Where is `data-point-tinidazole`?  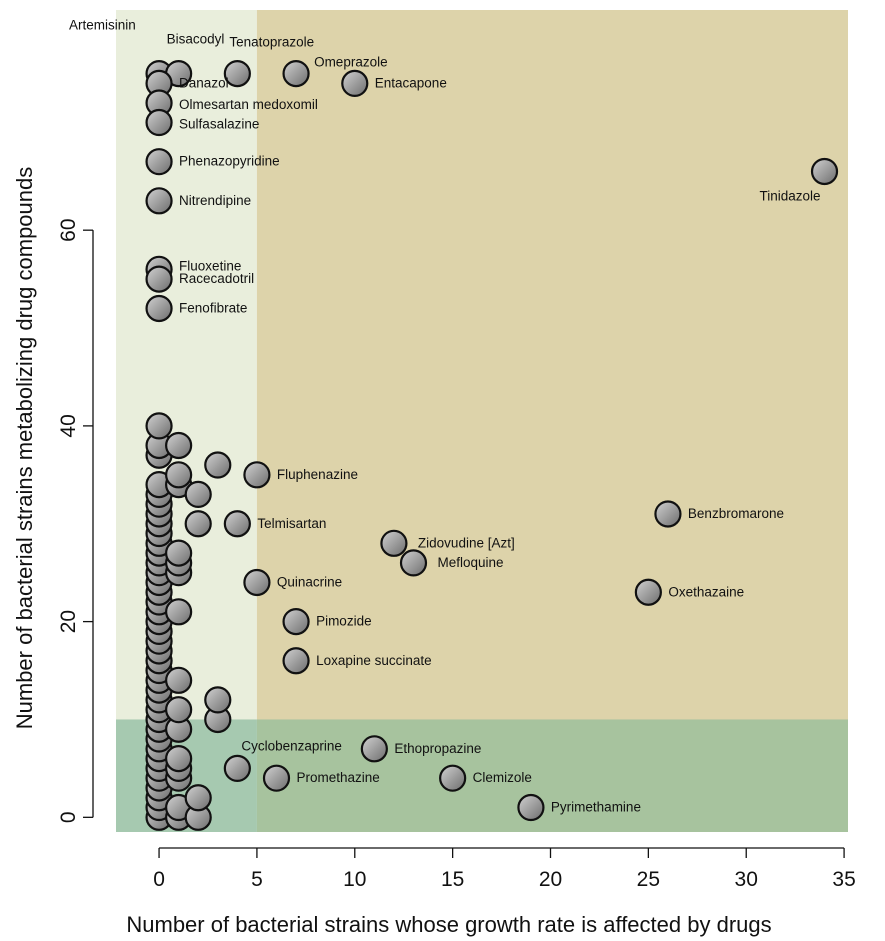 data-point-tinidazole is located at coordinates (824, 171).